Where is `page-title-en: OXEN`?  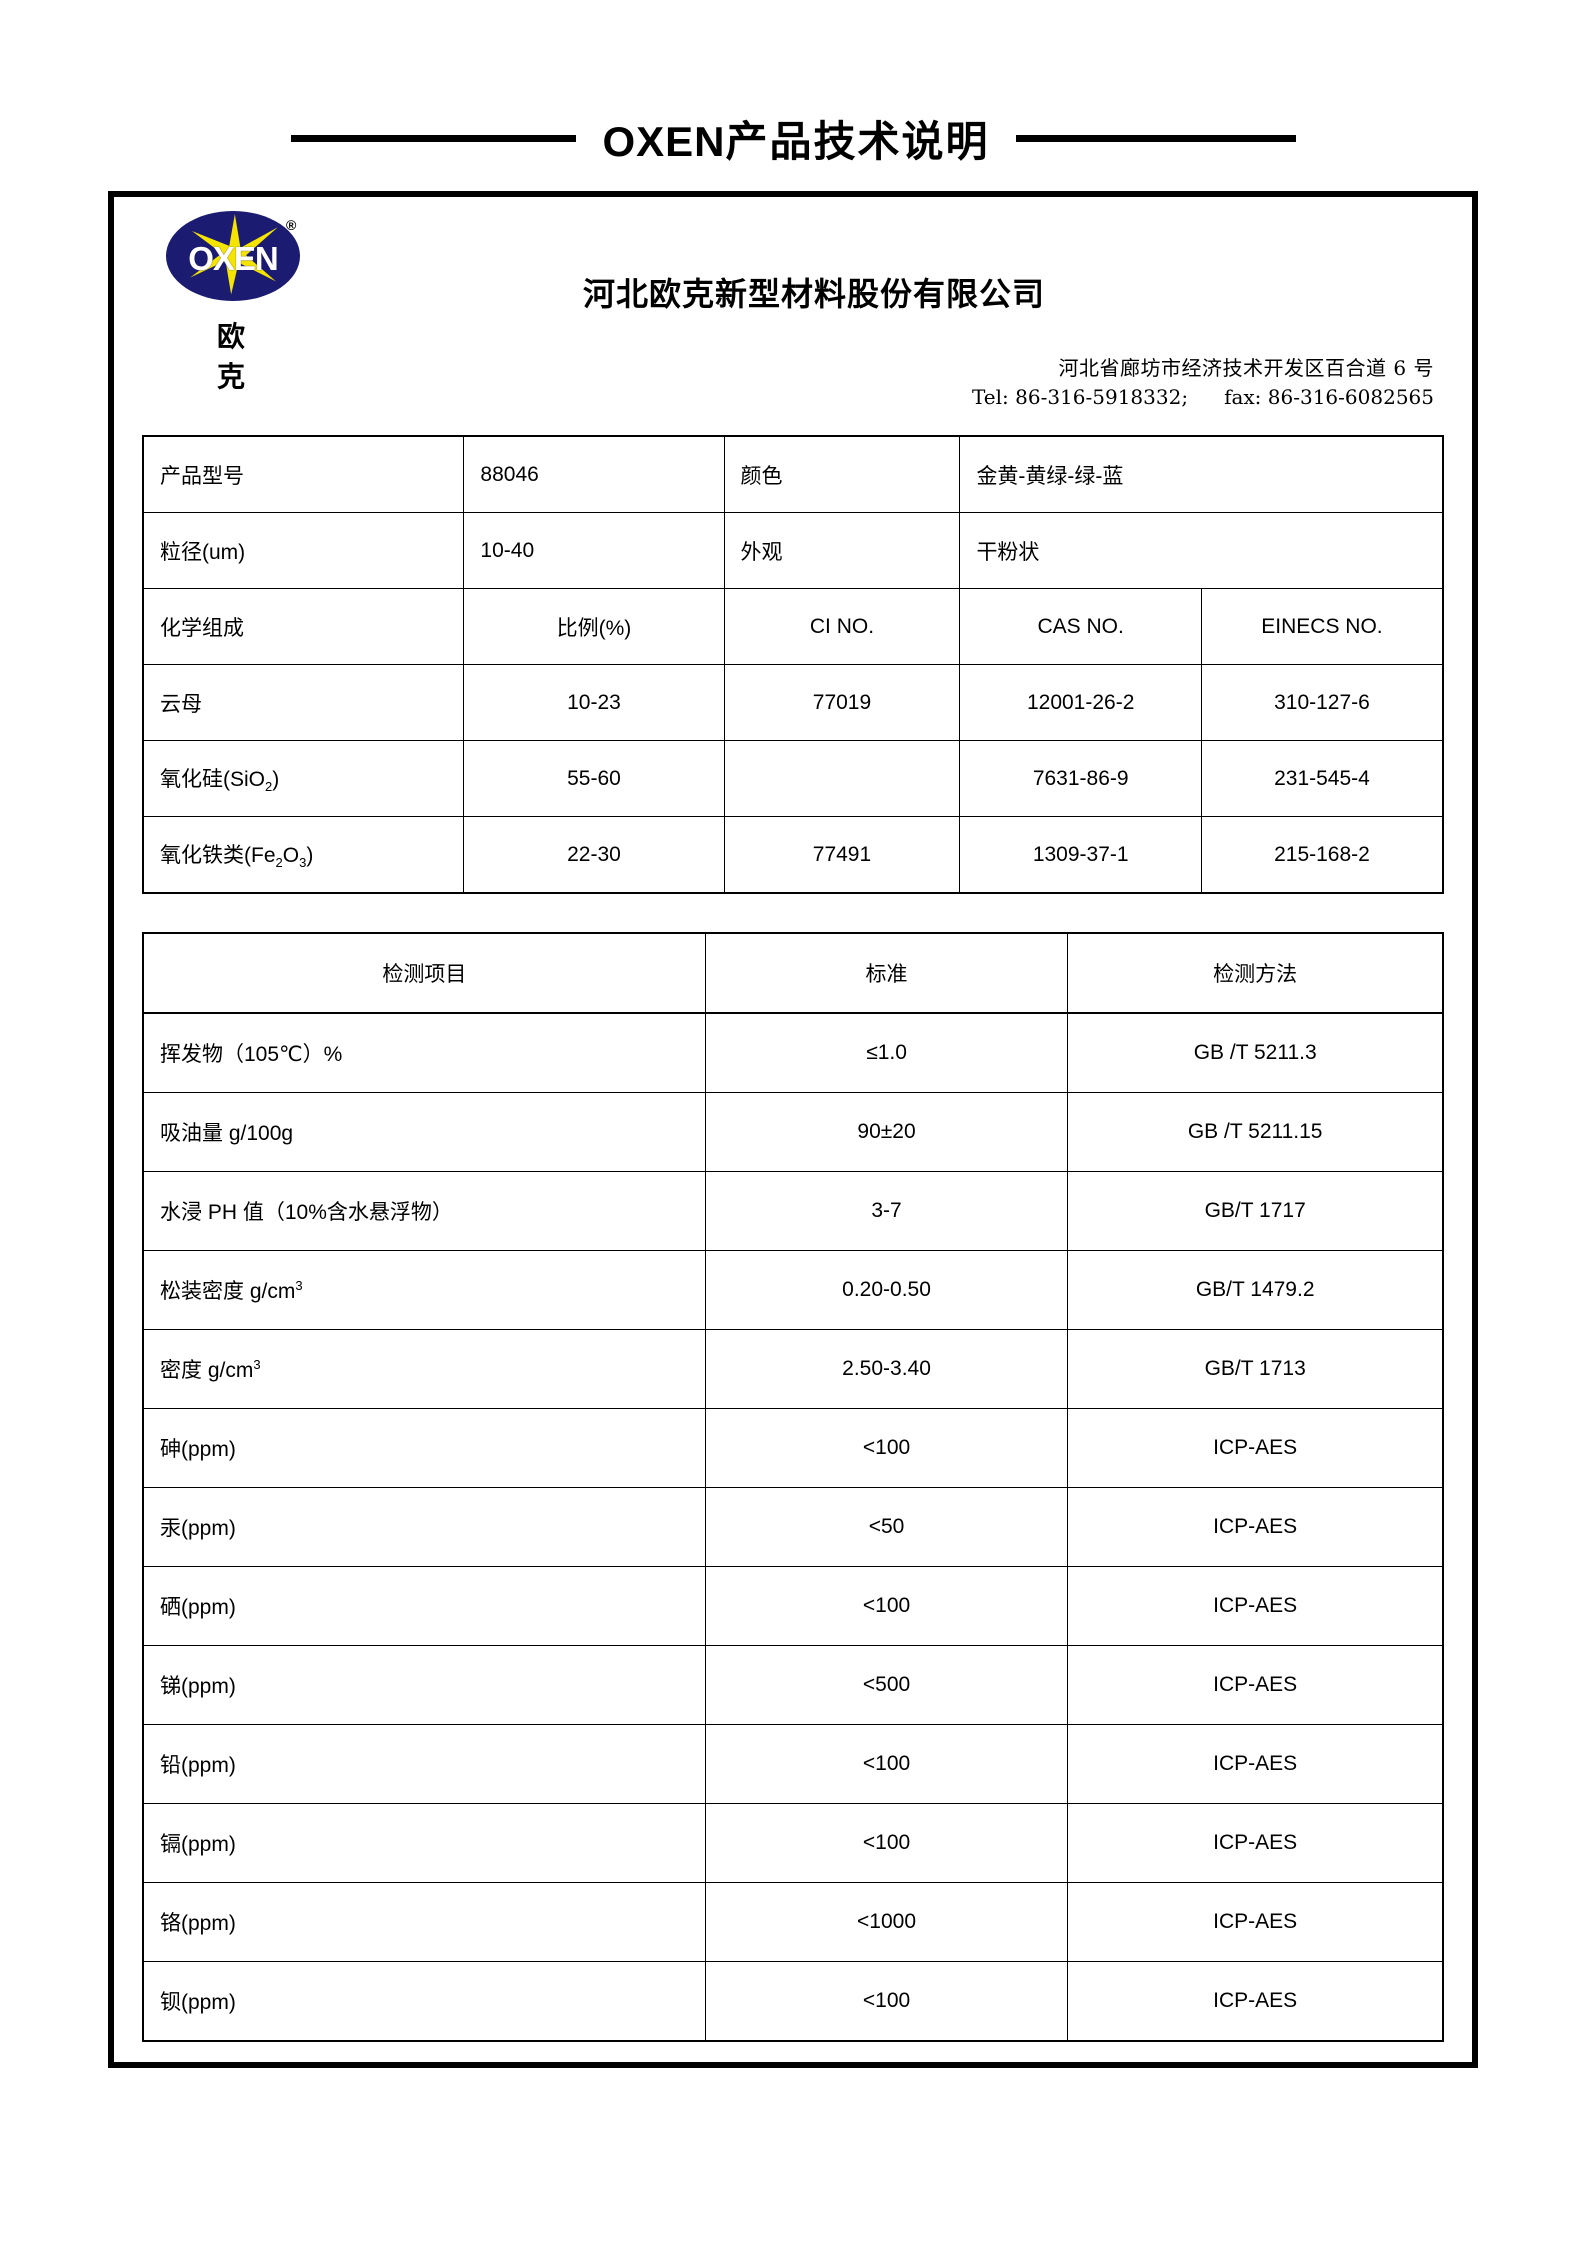 page-title-en: OXEN is located at coordinates (664, 141).